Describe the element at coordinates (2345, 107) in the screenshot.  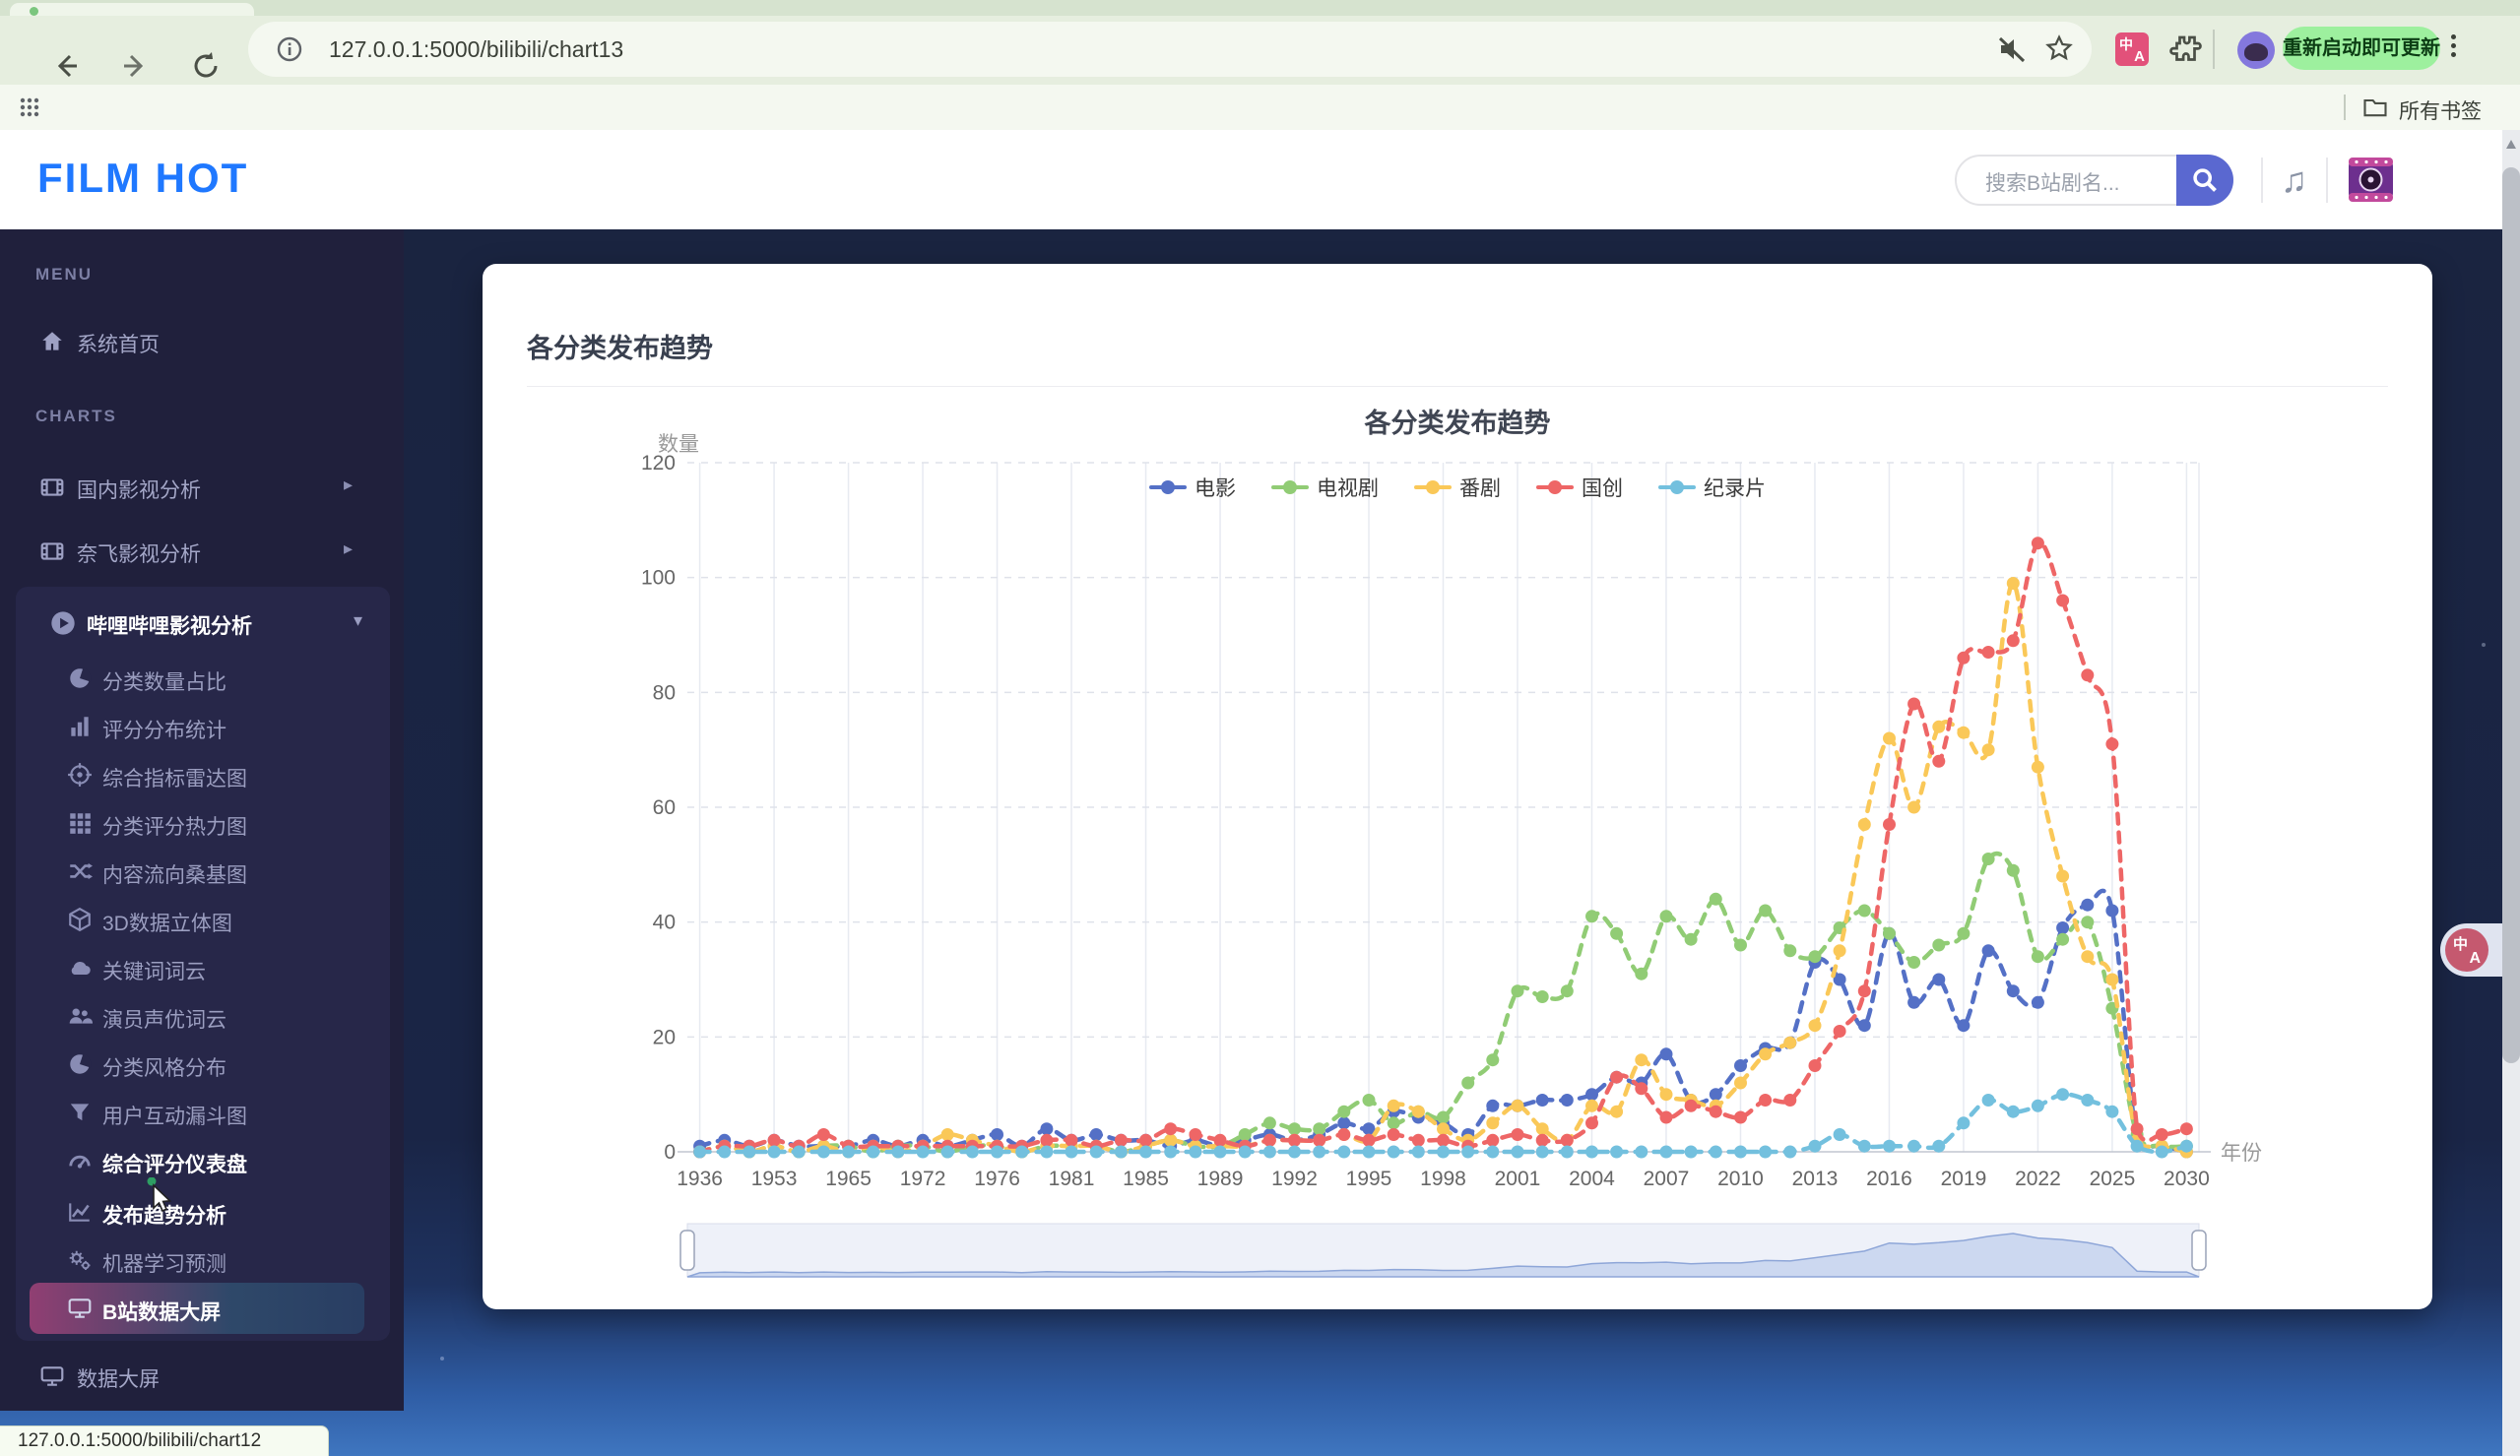
I see `bookmarks-divider` at that location.